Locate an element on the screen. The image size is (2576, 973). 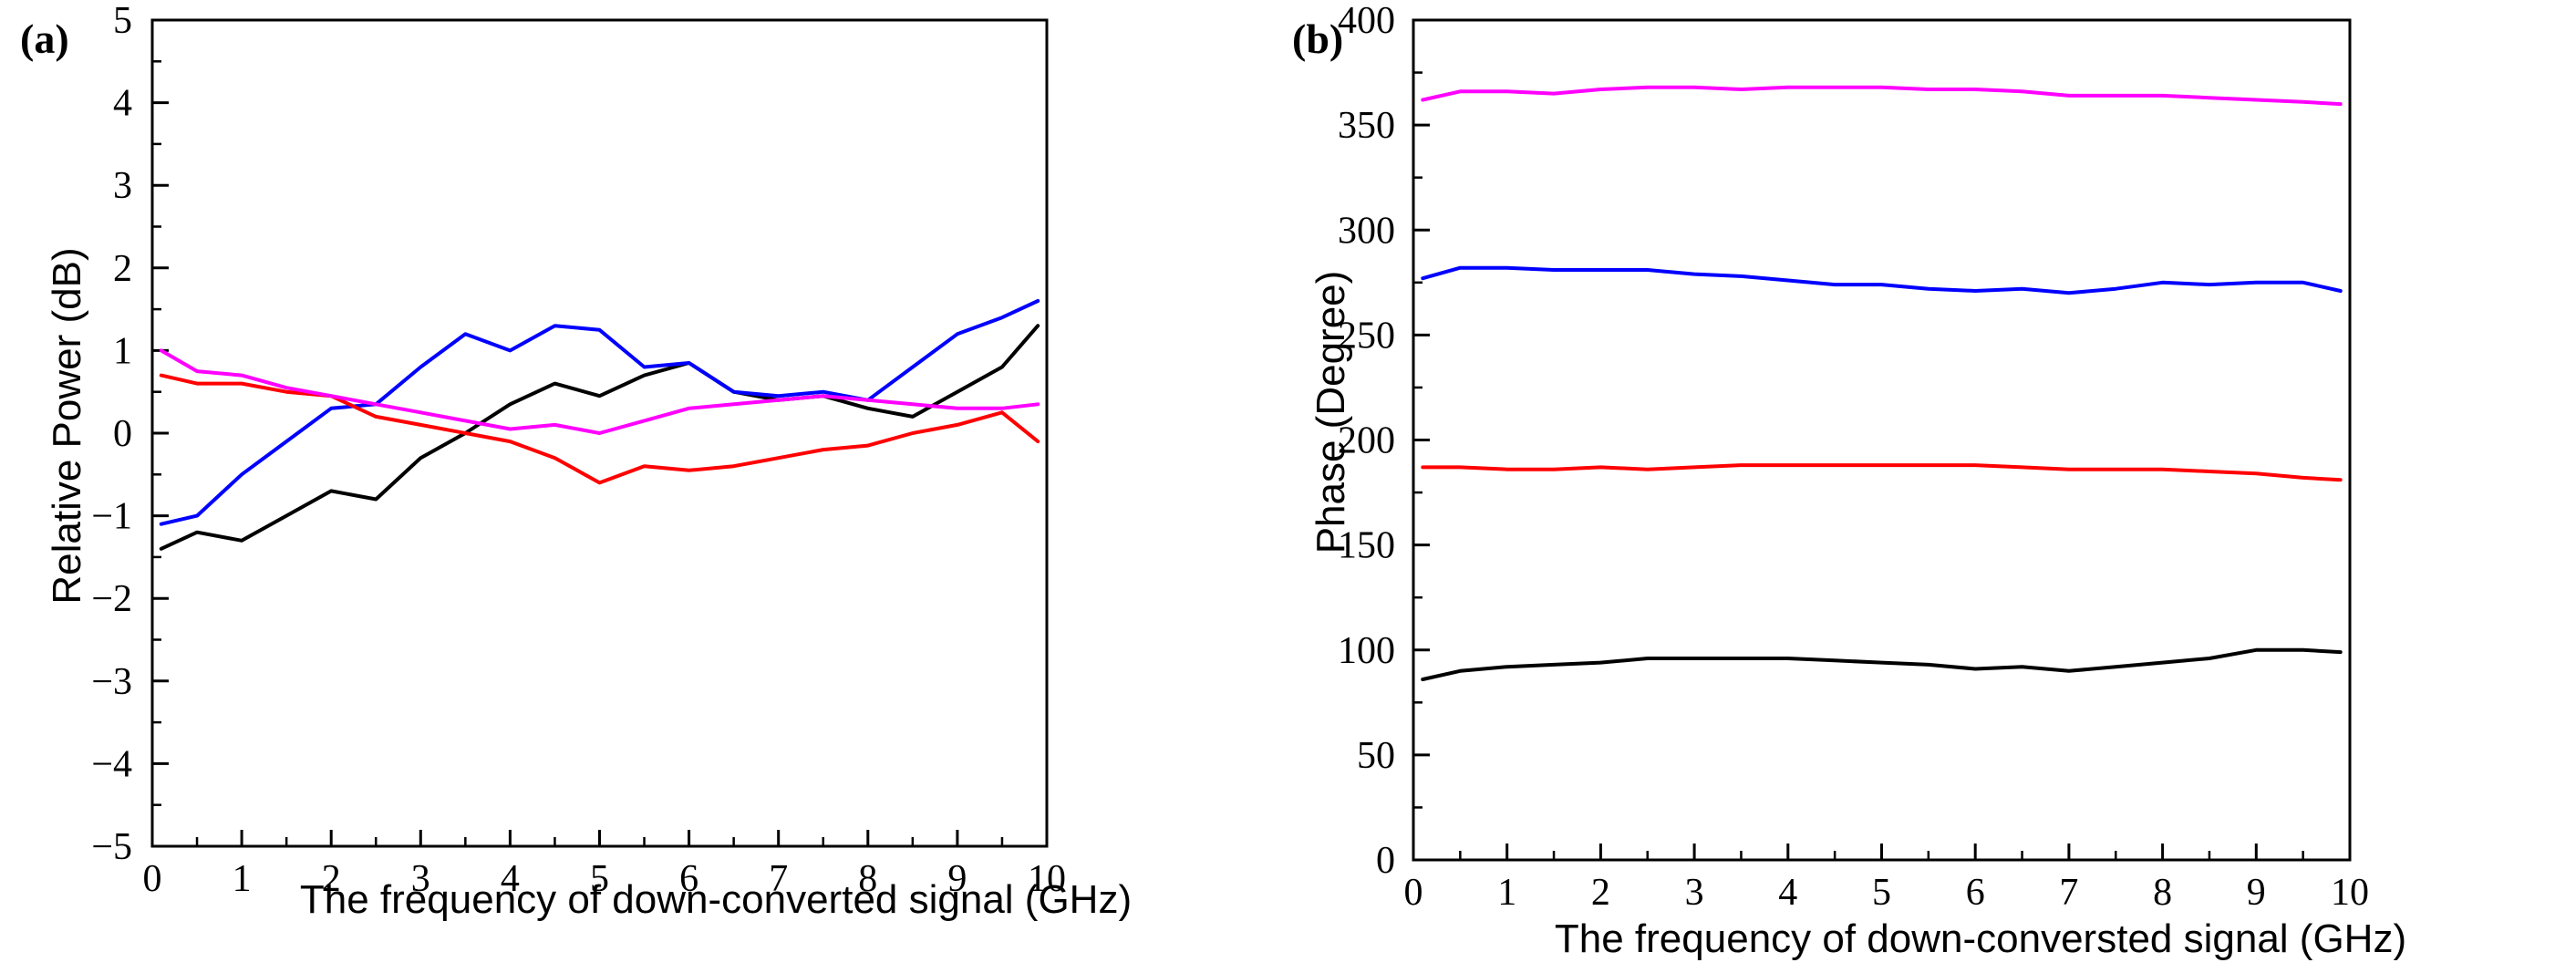
panel-b-label: (b) is located at coordinates (1317, 39).